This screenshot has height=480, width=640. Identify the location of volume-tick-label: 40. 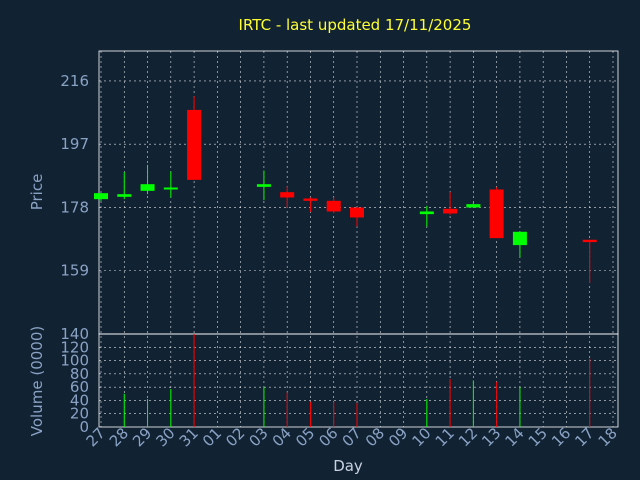
(79, 400).